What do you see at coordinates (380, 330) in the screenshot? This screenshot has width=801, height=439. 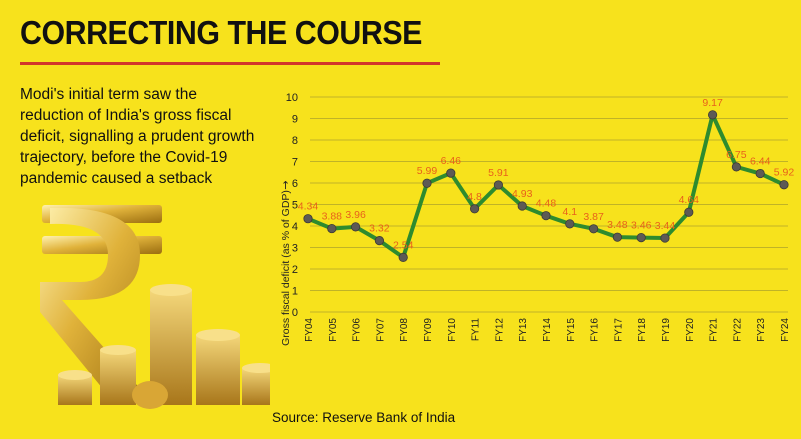 I see `x-tick-label: FY07` at bounding box center [380, 330].